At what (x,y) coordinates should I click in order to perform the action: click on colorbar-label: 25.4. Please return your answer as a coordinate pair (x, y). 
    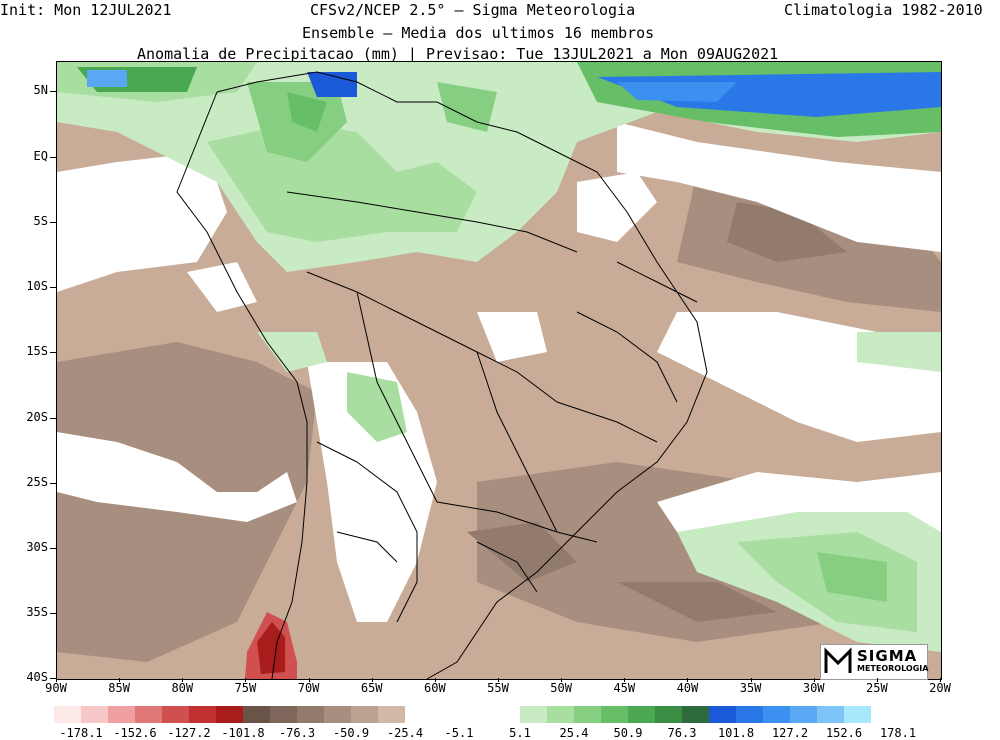
    Looking at the image, I should click on (574, 733).